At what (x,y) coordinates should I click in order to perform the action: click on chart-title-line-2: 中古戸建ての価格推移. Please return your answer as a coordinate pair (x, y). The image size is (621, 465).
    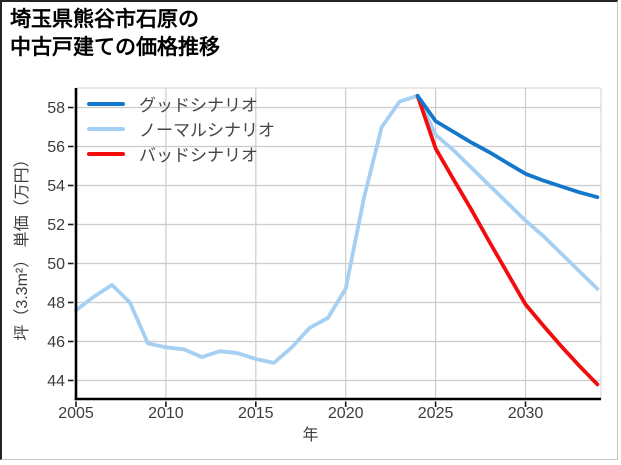
    Looking at the image, I should click on (115, 47).